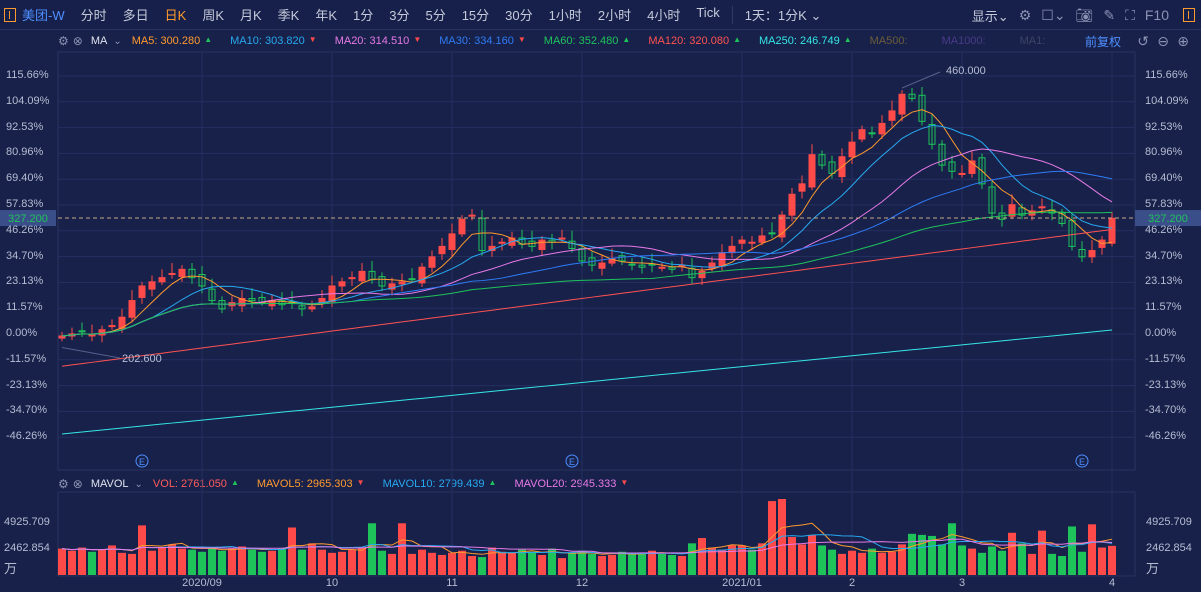 Image resolution: width=1201 pixels, height=592 pixels. Describe the element at coordinates (1143, 40) in the screenshot. I see `undo-icon: ↺` at that location.